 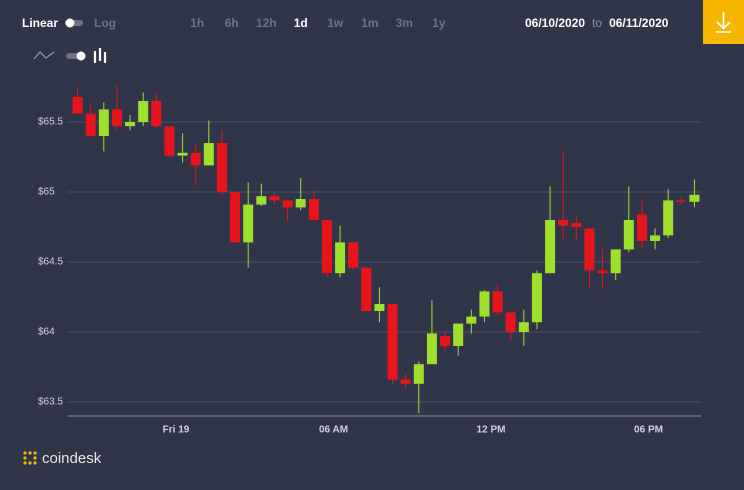 What do you see at coordinates (46, 332) in the screenshot?
I see `y-tick-label: $64` at bounding box center [46, 332].